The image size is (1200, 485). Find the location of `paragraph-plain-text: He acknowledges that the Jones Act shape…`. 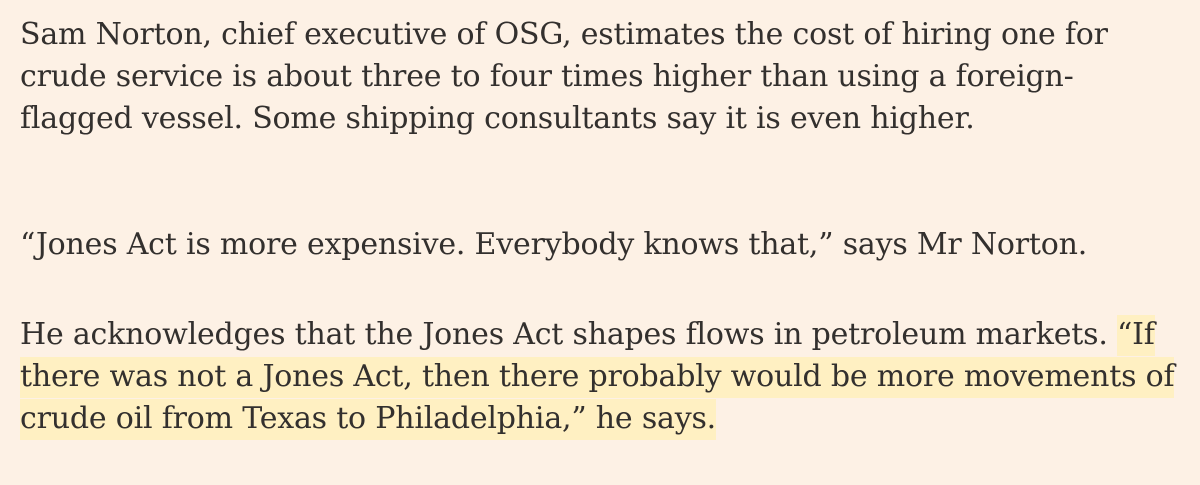

paragraph-plain-text: He acknowledges that the Jones Act shape… is located at coordinates (569, 334).